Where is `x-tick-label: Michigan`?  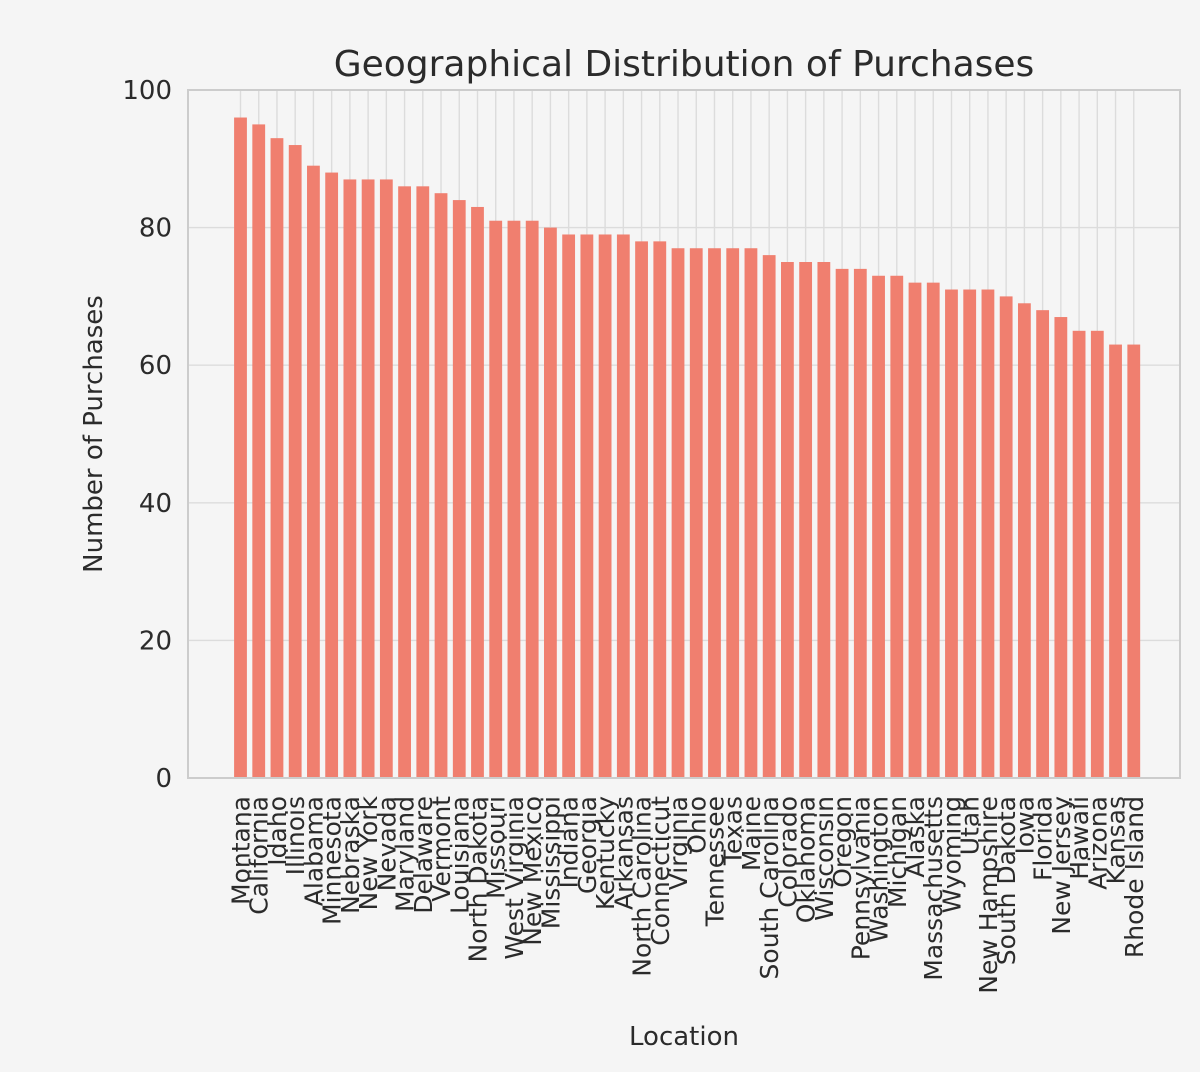 x-tick-label: Michigan is located at coordinates (897, 852).